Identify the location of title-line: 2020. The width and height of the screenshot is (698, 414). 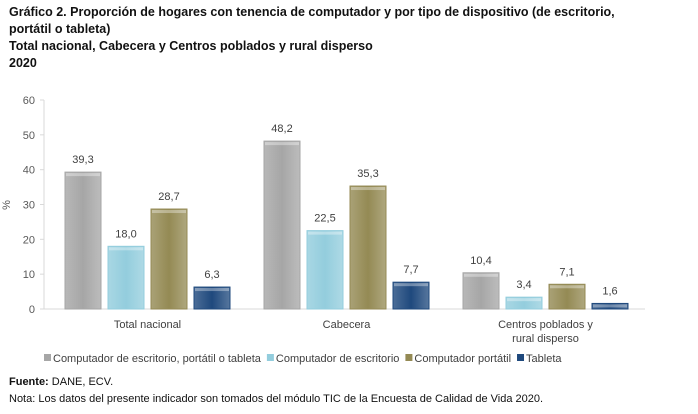
(23, 63).